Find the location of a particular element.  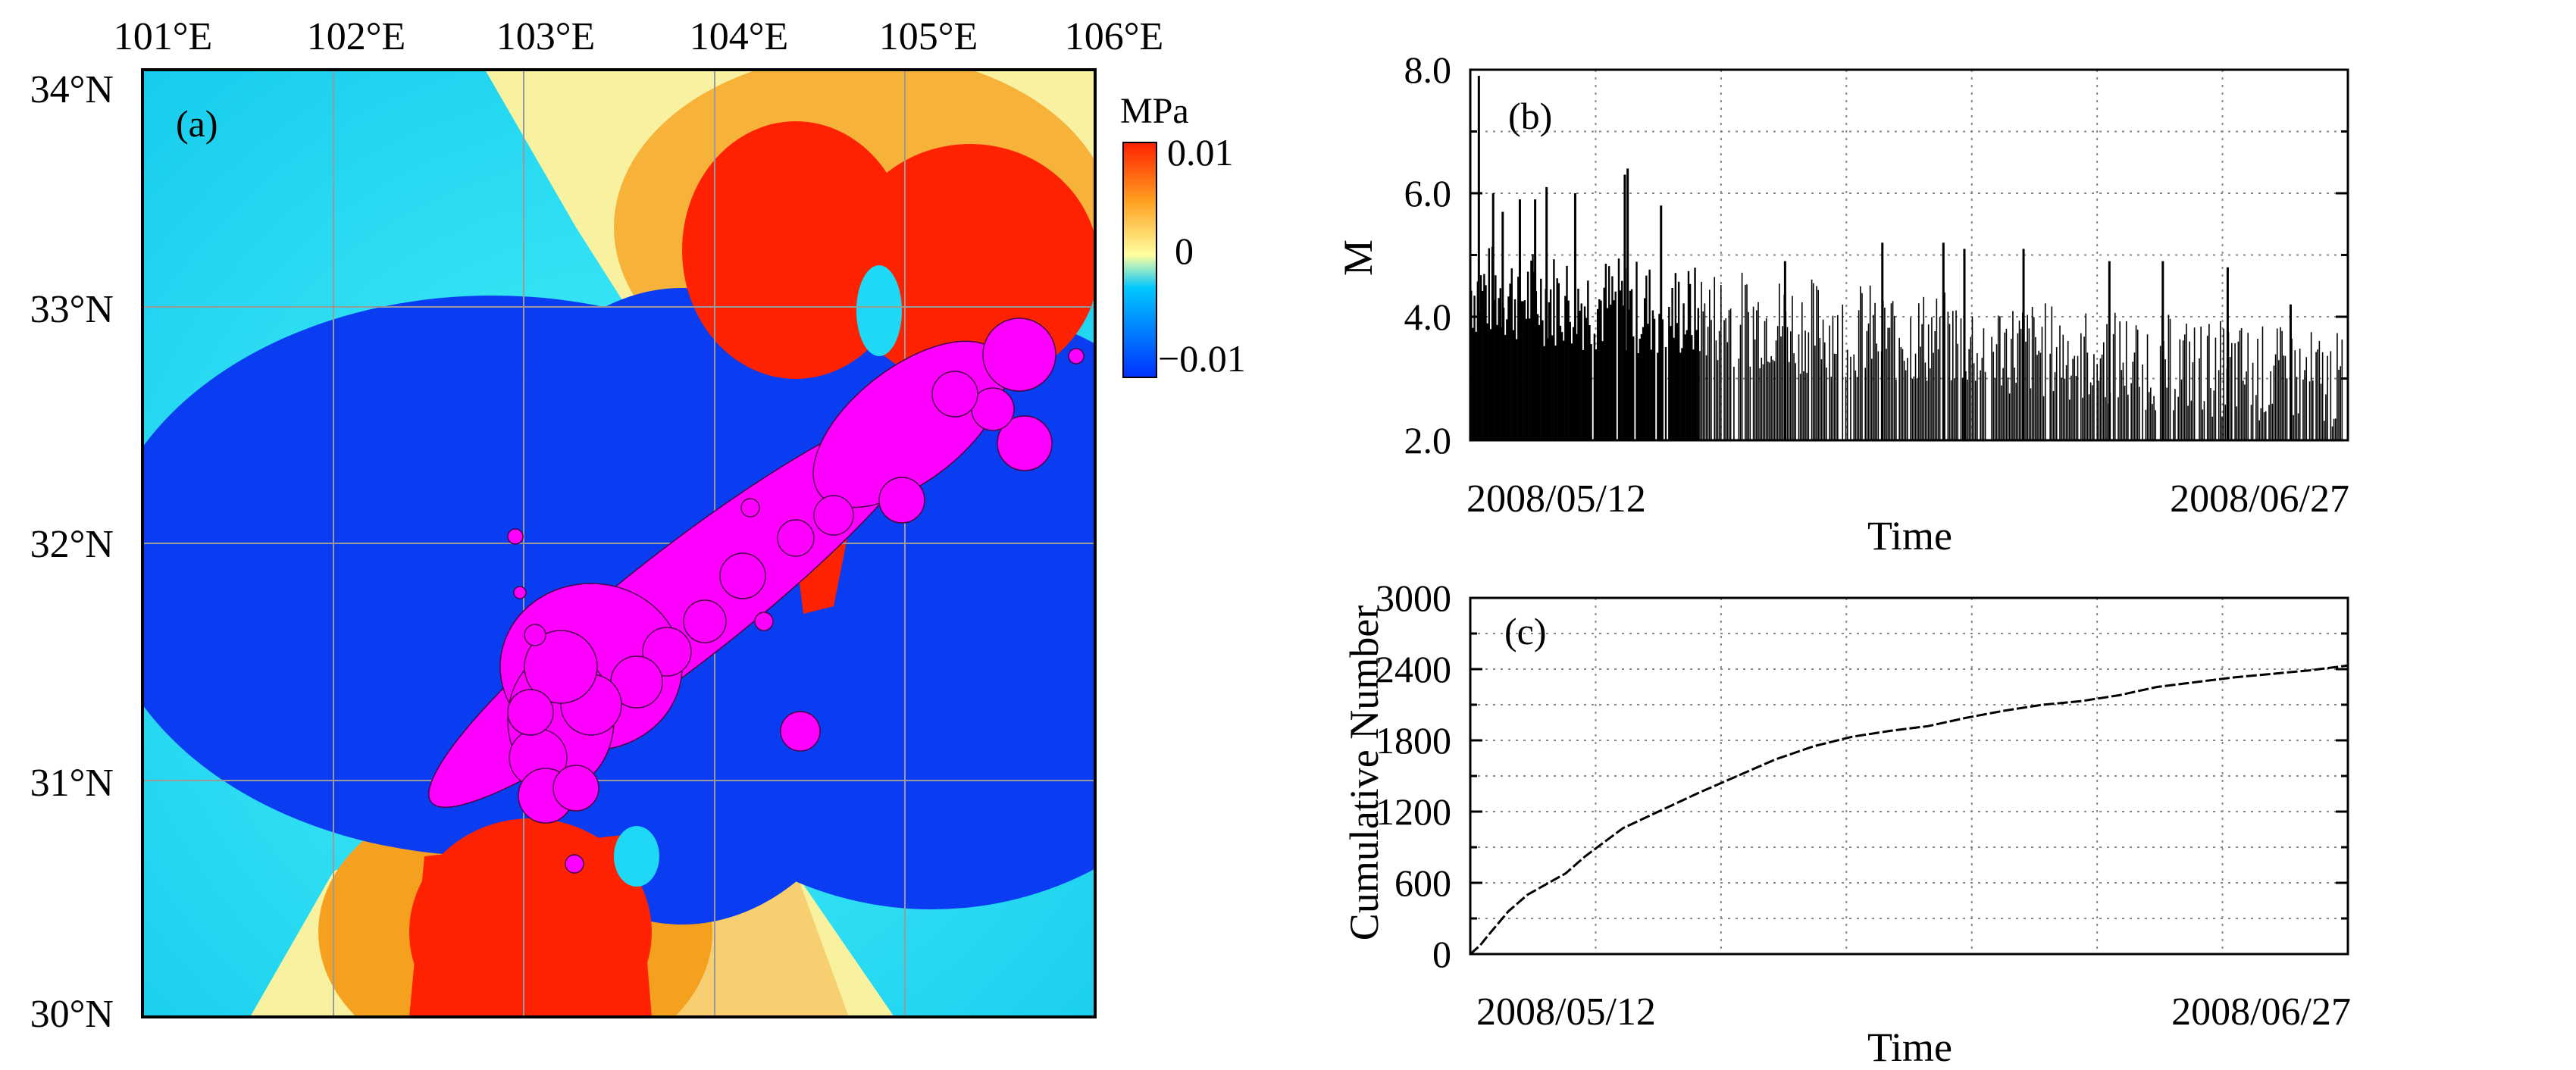

c-ticks is located at coordinates (1909, 776).